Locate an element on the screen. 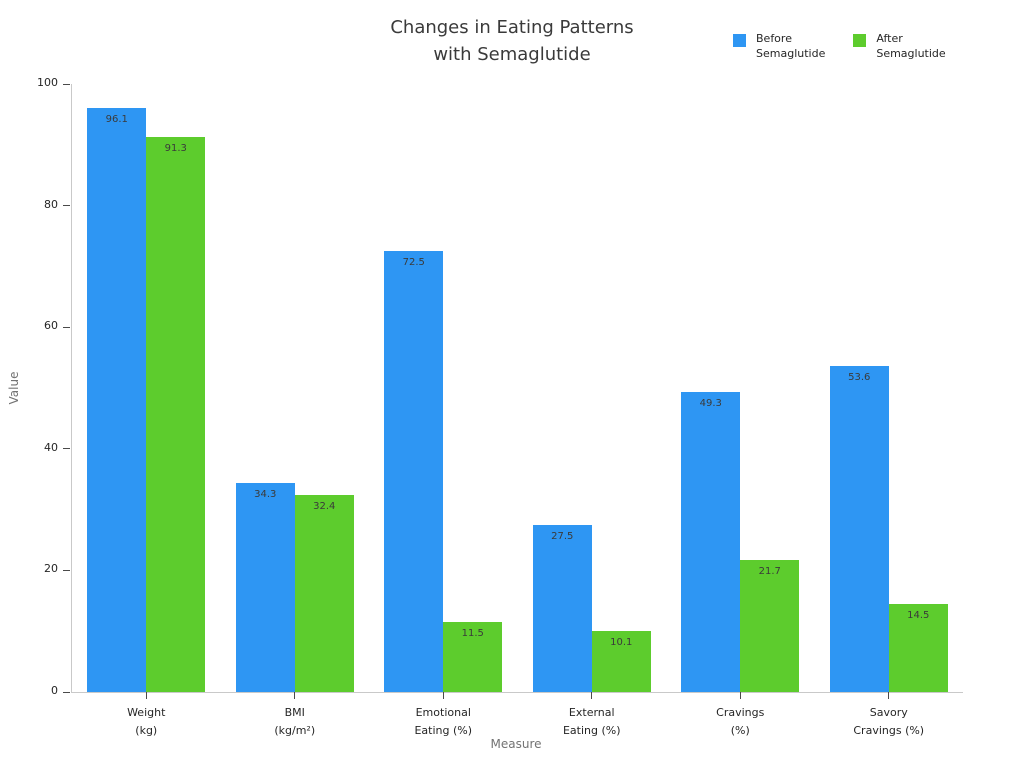 This screenshot has width=1024, height=768. y-tick-label: 0 is located at coordinates (54, 690).